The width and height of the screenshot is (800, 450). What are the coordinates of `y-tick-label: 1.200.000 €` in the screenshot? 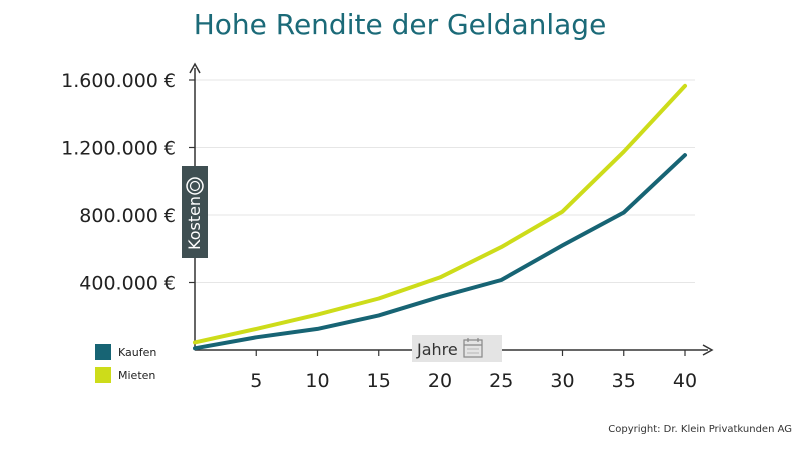 It's located at (118, 149).